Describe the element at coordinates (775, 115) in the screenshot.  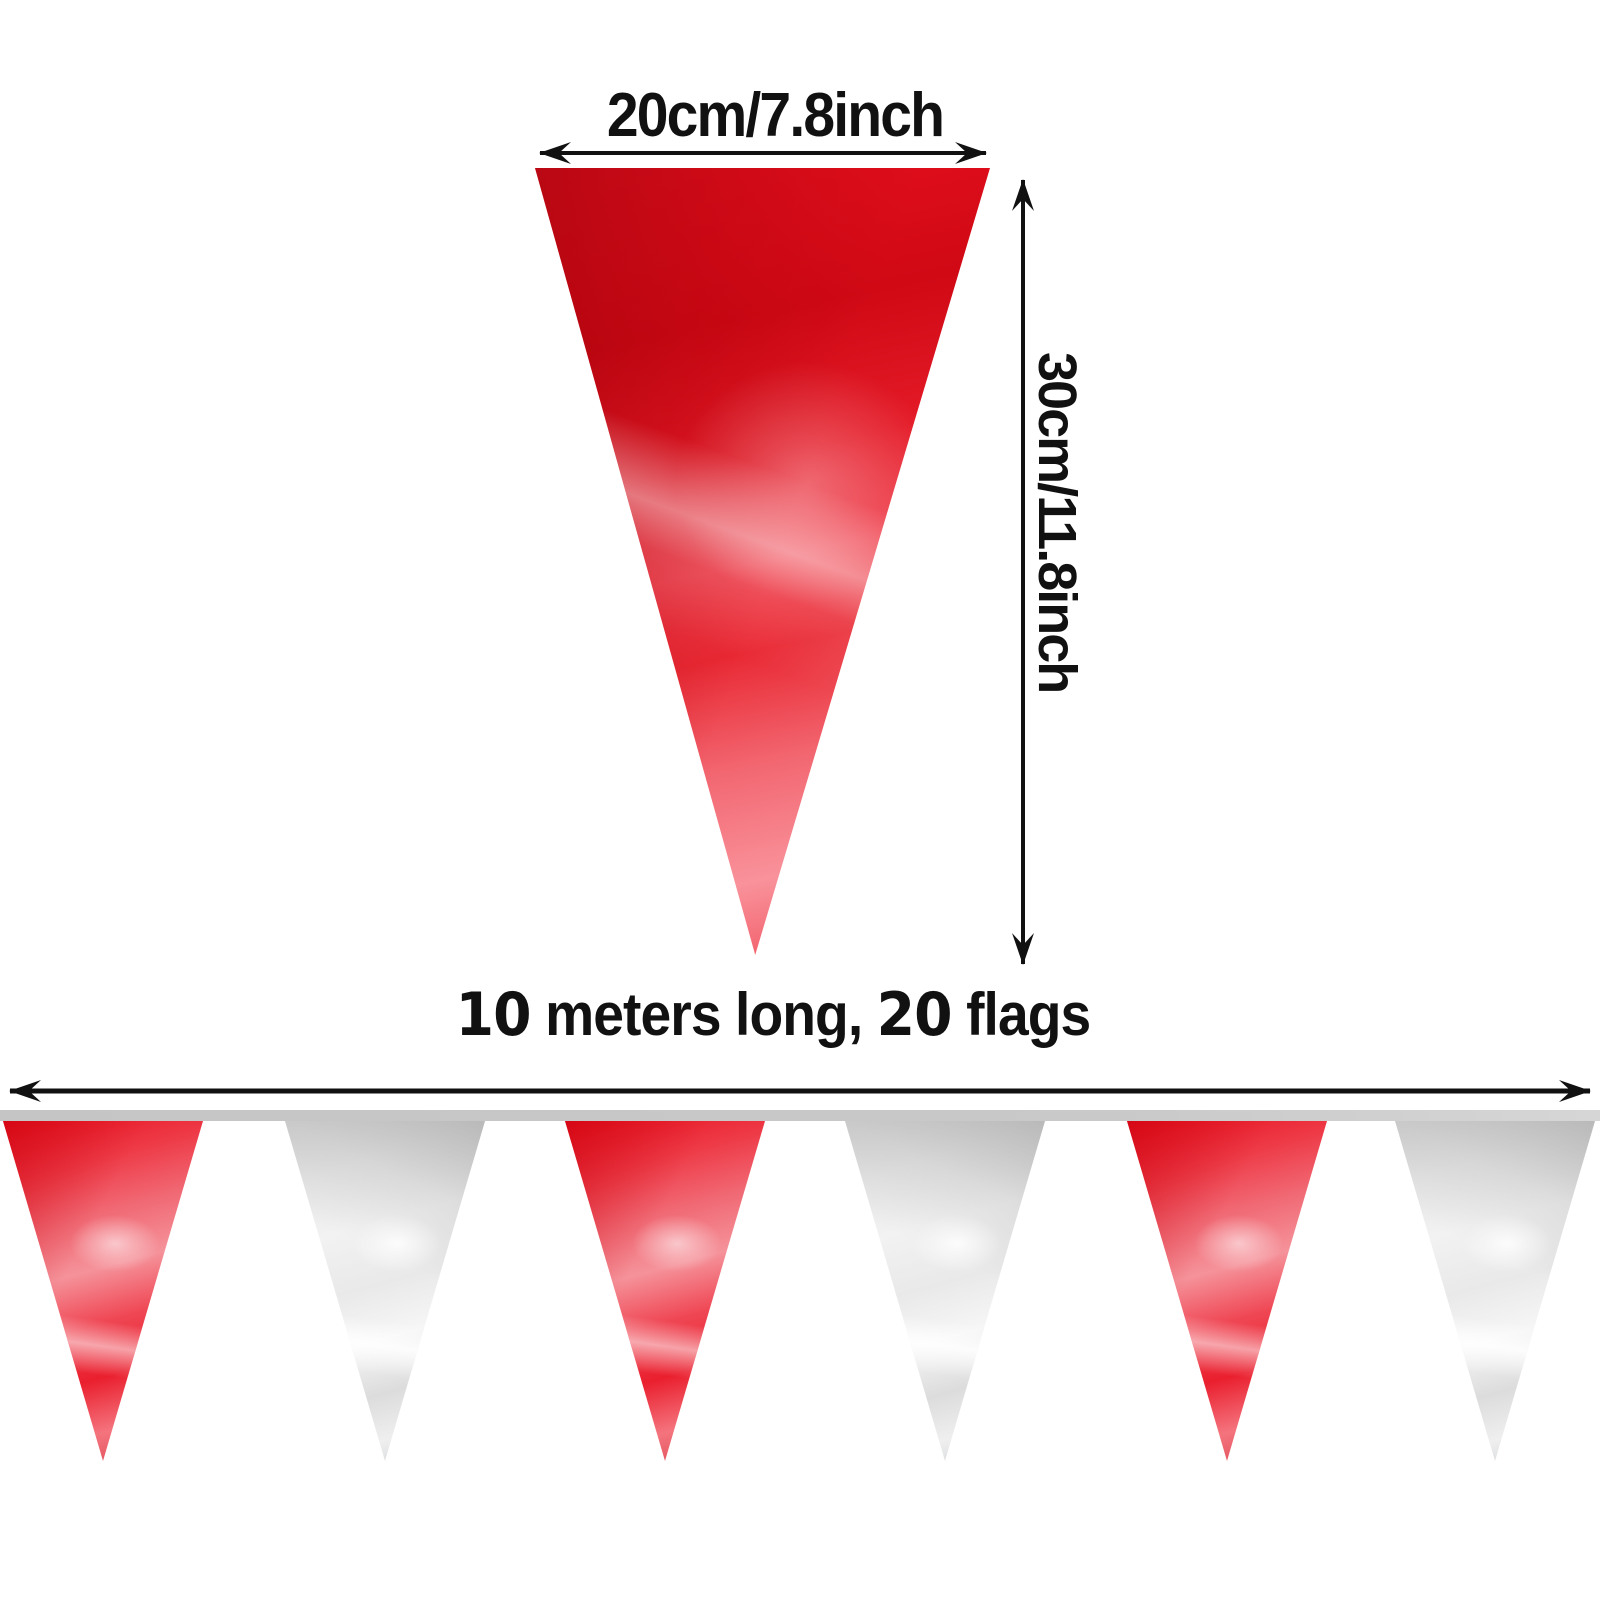
I see `flag-width-label: 20cm/7.8inch` at that location.